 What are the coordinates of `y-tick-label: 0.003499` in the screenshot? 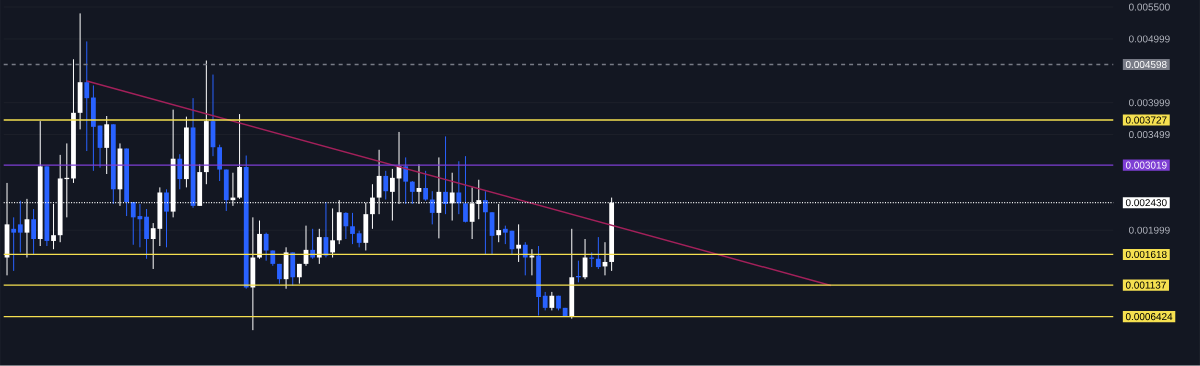 It's located at (1149, 135).